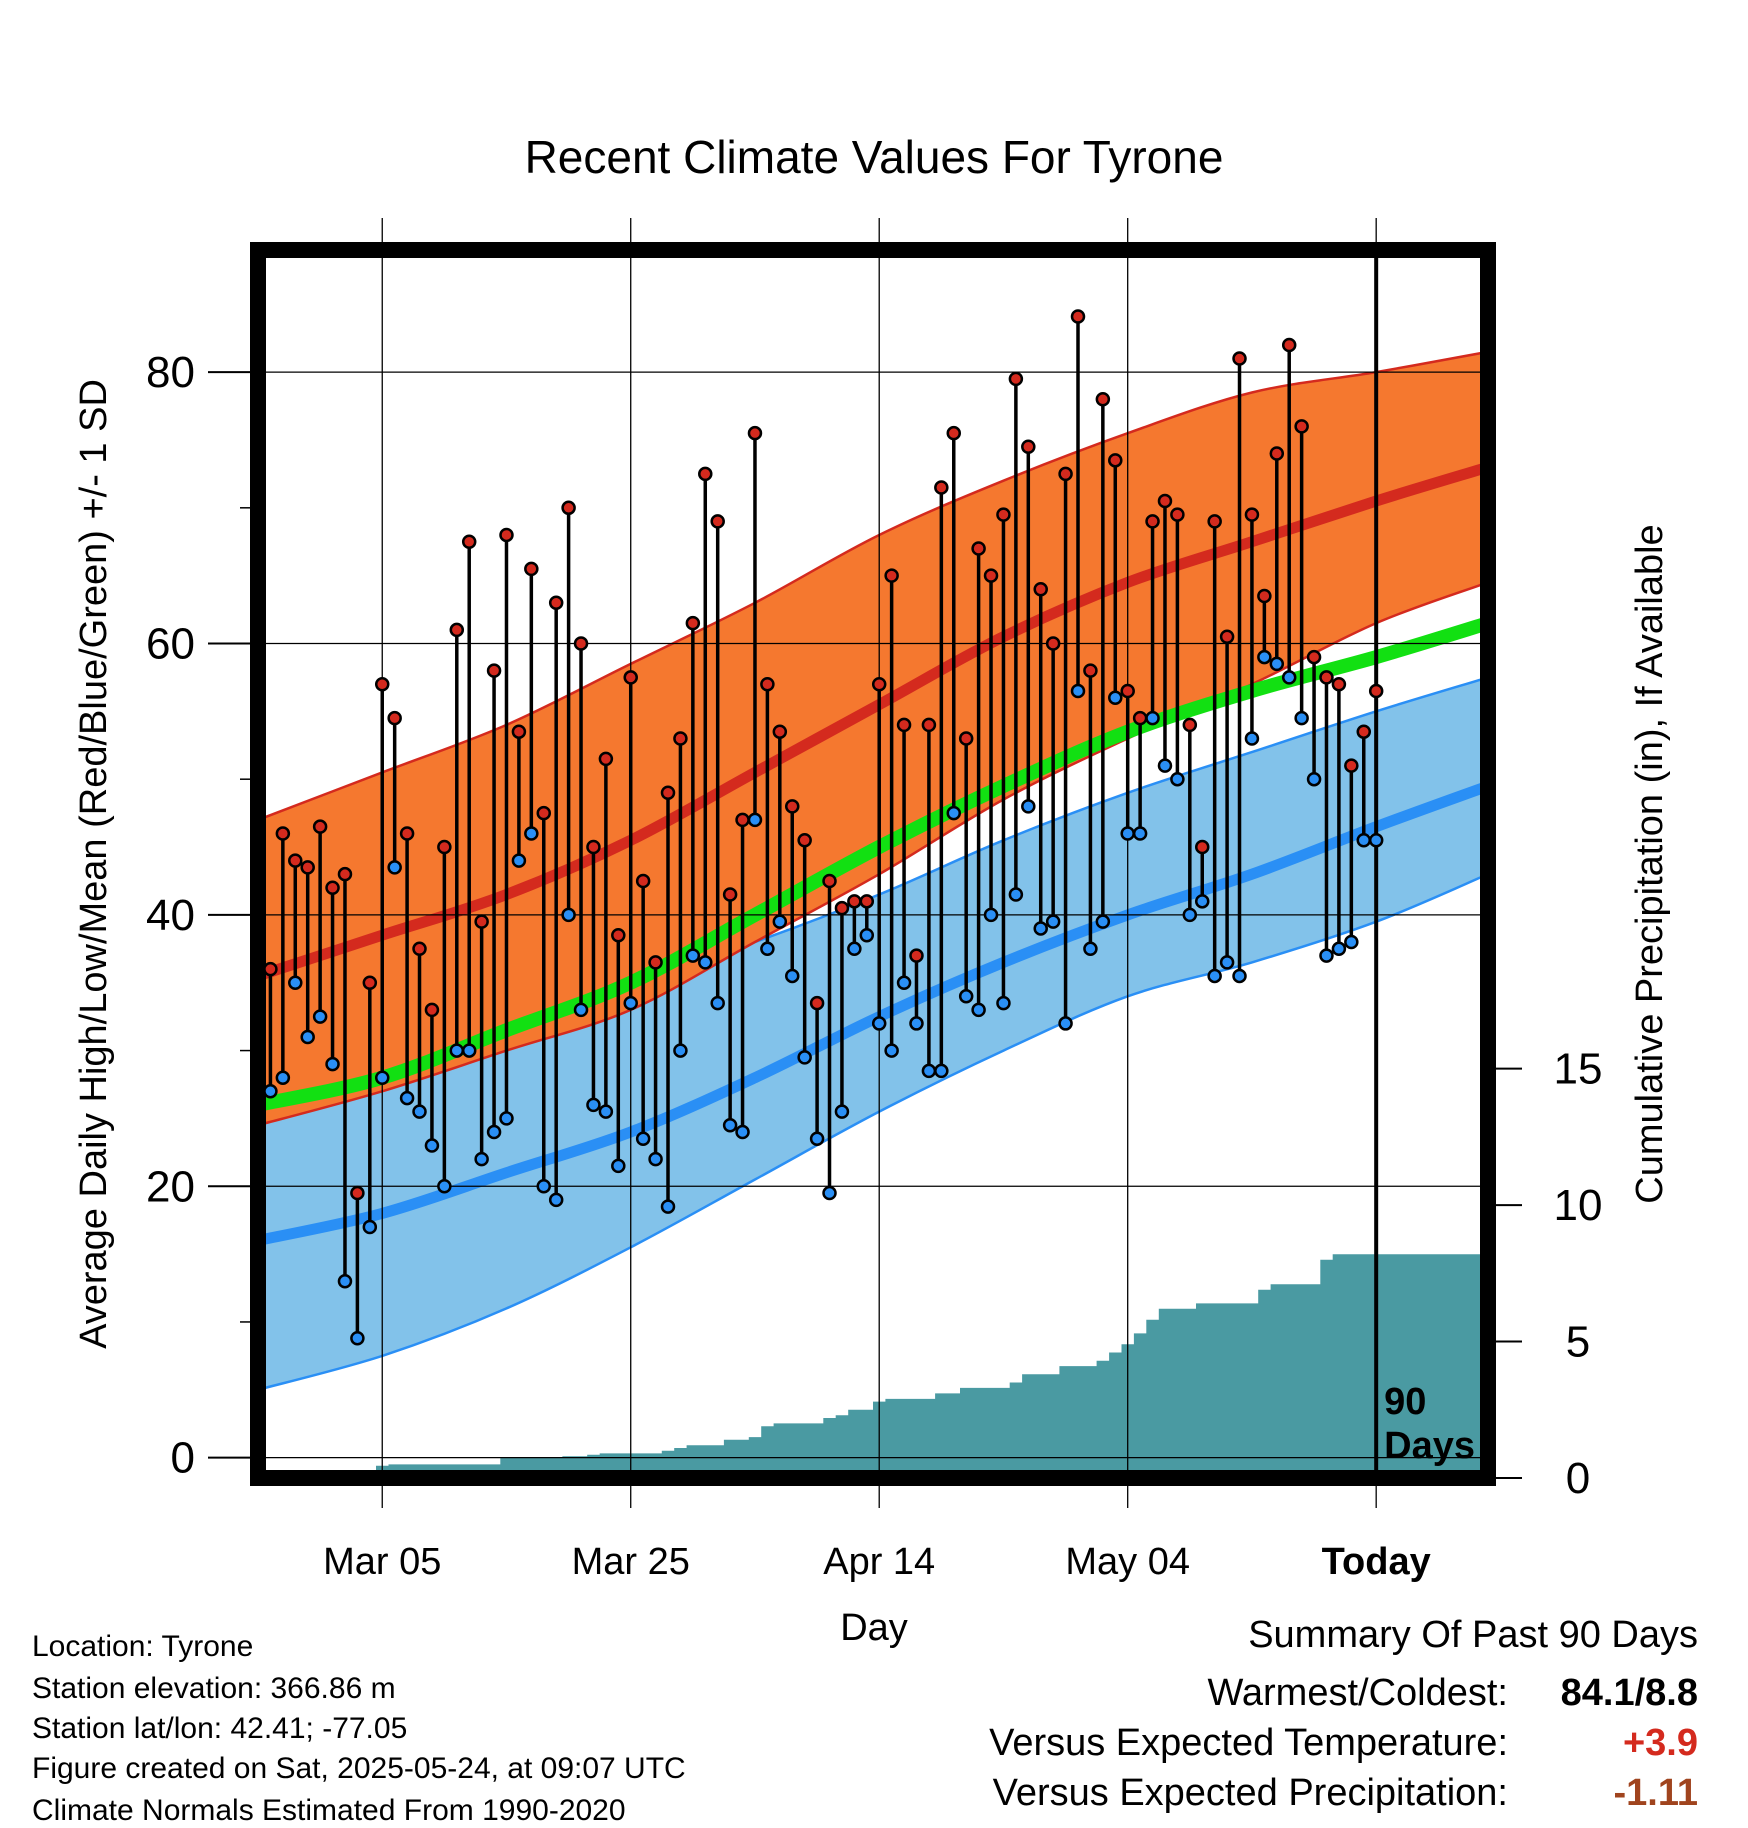  Describe the element at coordinates (1127, 1562) in the screenshot. I see `x-tick-label: May 04` at that location.